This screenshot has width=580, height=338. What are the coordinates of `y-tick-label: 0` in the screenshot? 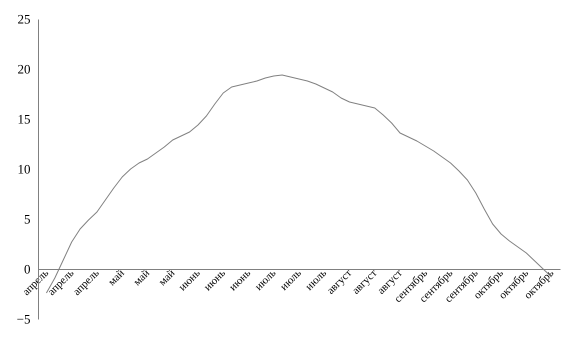 It's located at (27, 269).